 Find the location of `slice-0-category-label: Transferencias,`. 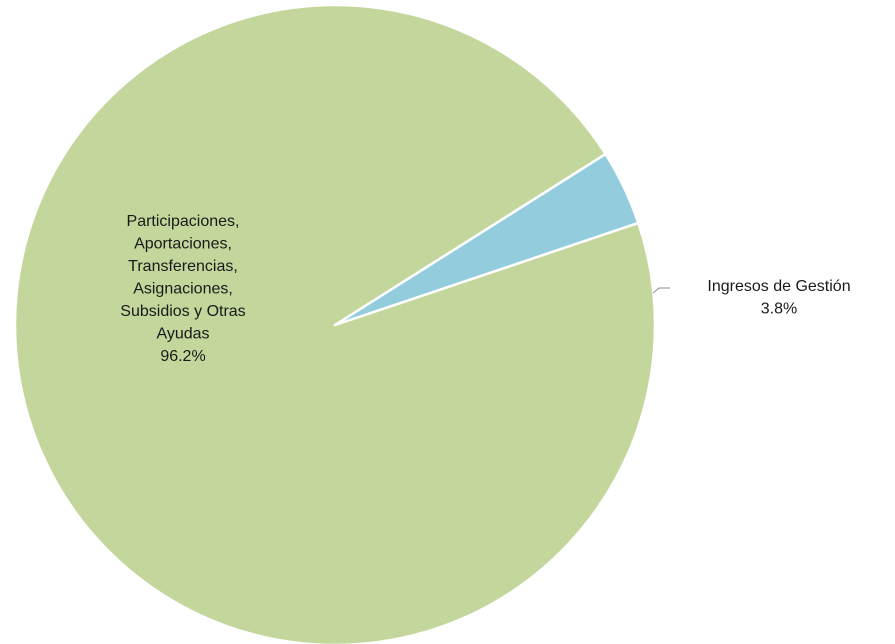

slice-0-category-label: Transferencias, is located at coordinates (183, 266).